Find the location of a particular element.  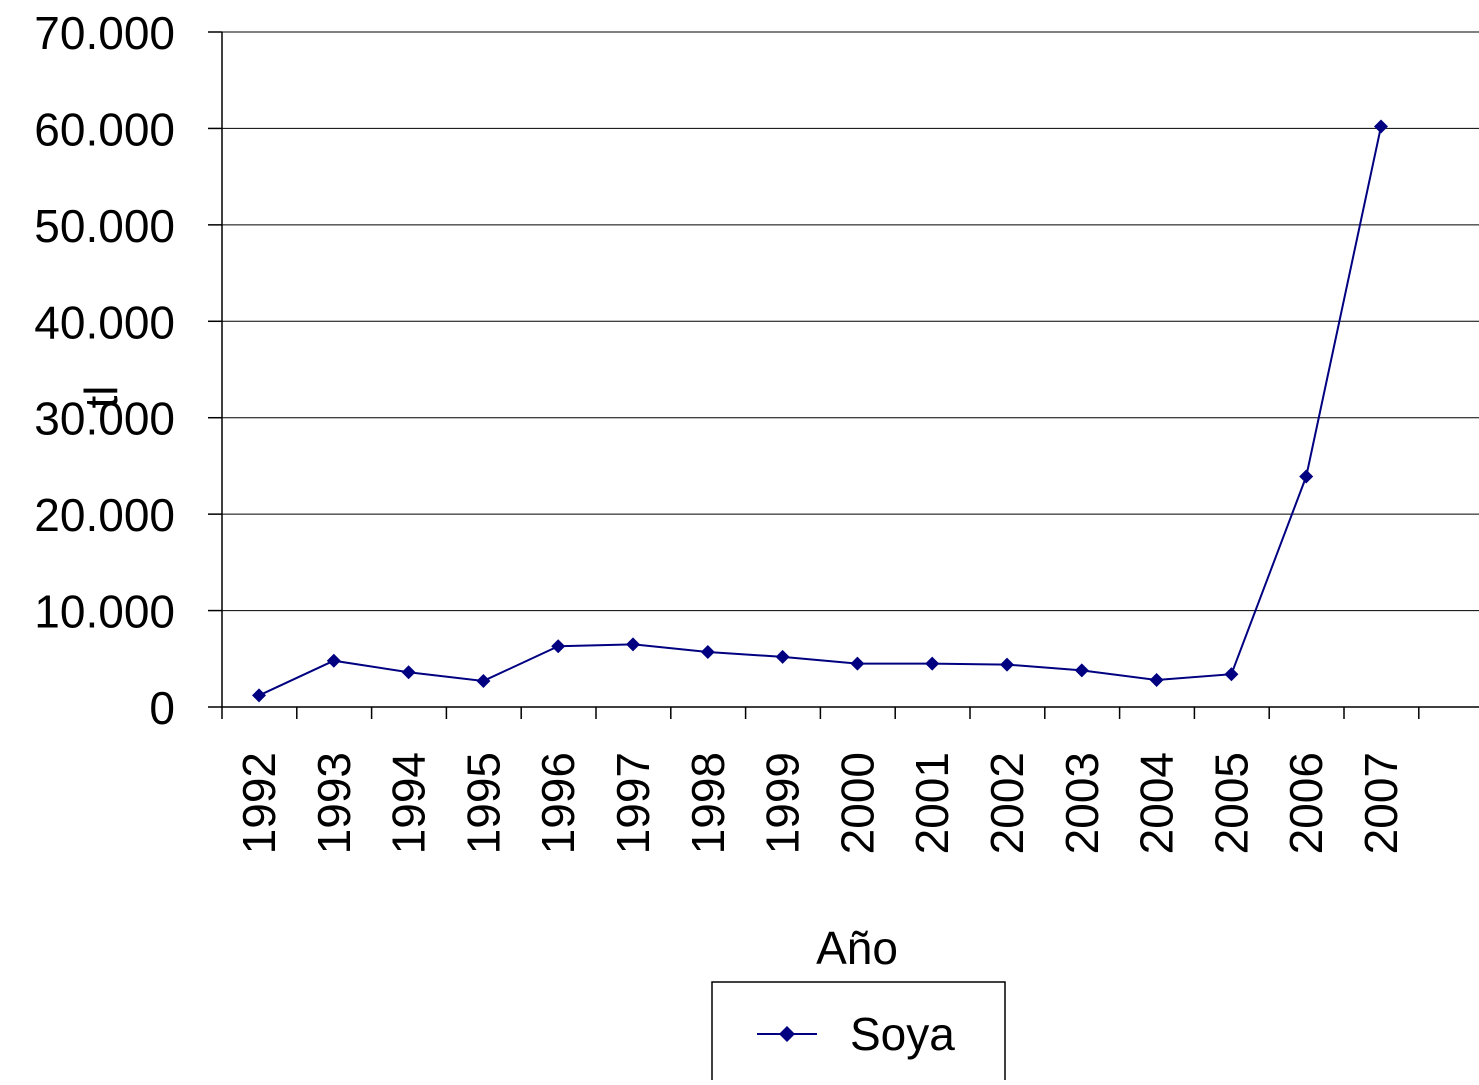

y-tick-label: 50.000 is located at coordinates (104, 226).